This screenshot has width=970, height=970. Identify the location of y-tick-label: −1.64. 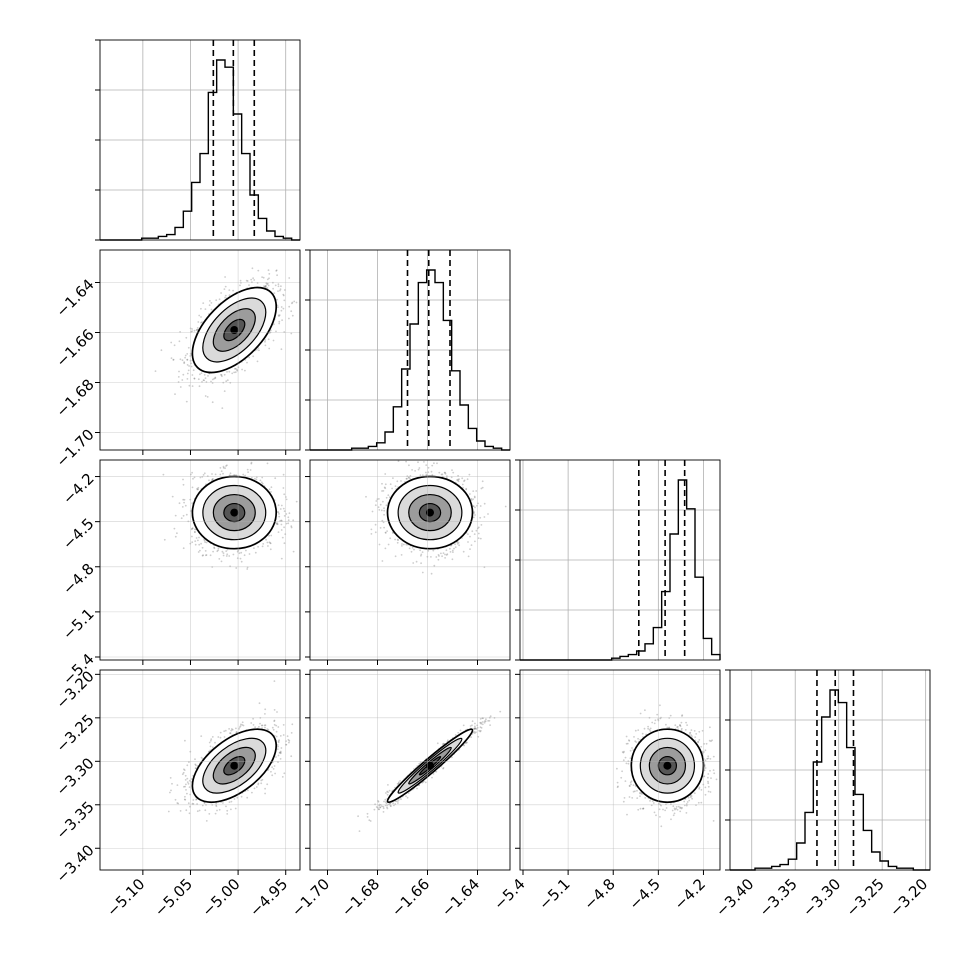
(74, 297).